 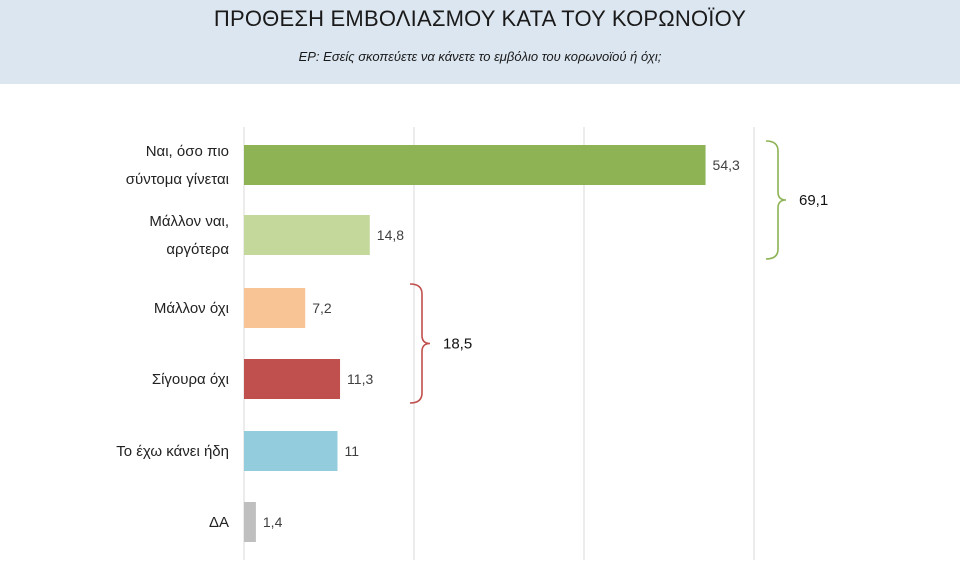 What do you see at coordinates (352, 451) in the screenshot?
I see `value-label: 11` at bounding box center [352, 451].